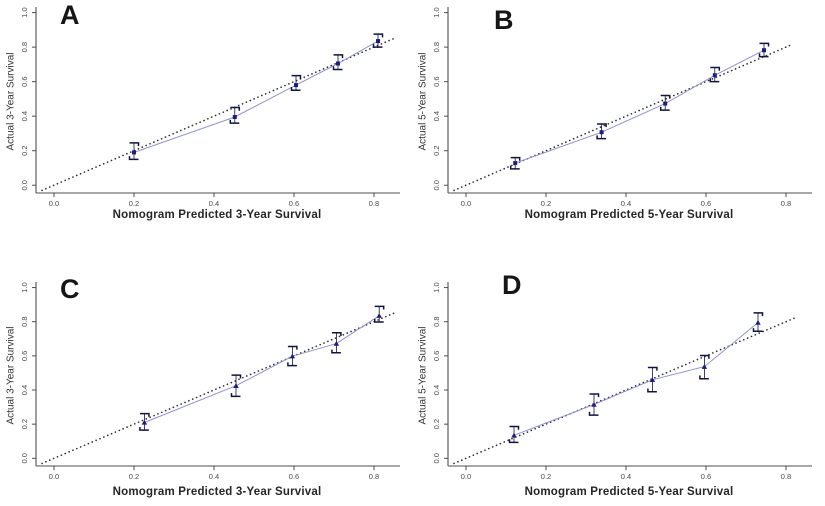 The image size is (825, 506). I want to click on y-ticks: 0.0 0.2 0.4 0.6 0.8 1.0, so click(28, 373).